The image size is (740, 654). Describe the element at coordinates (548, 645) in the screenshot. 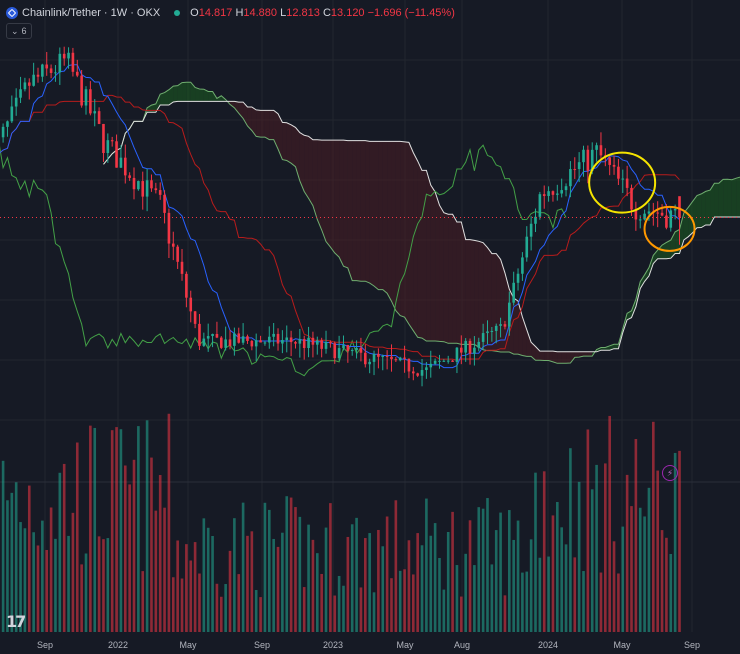

I see `x-tick-label: 2024` at that location.